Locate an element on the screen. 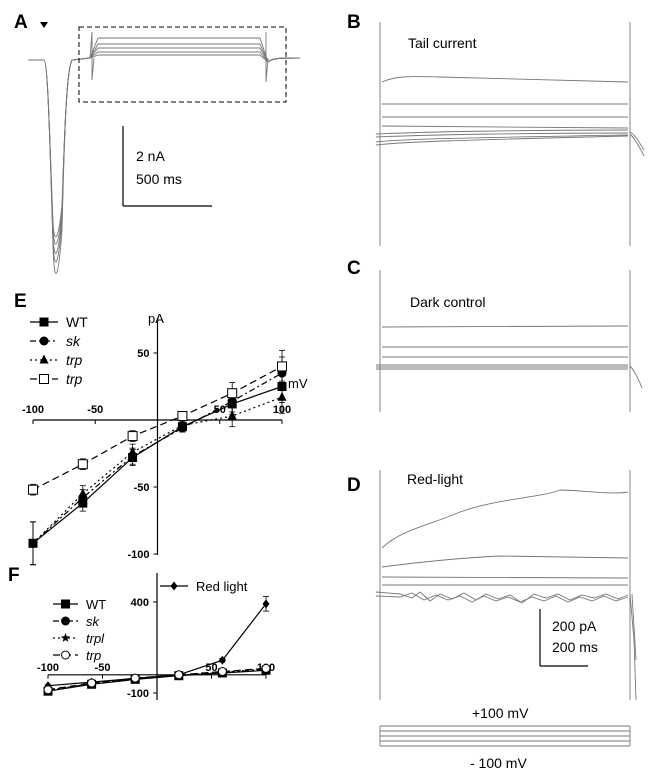  e-x-tick-label: -100 is located at coordinates (33, 410).